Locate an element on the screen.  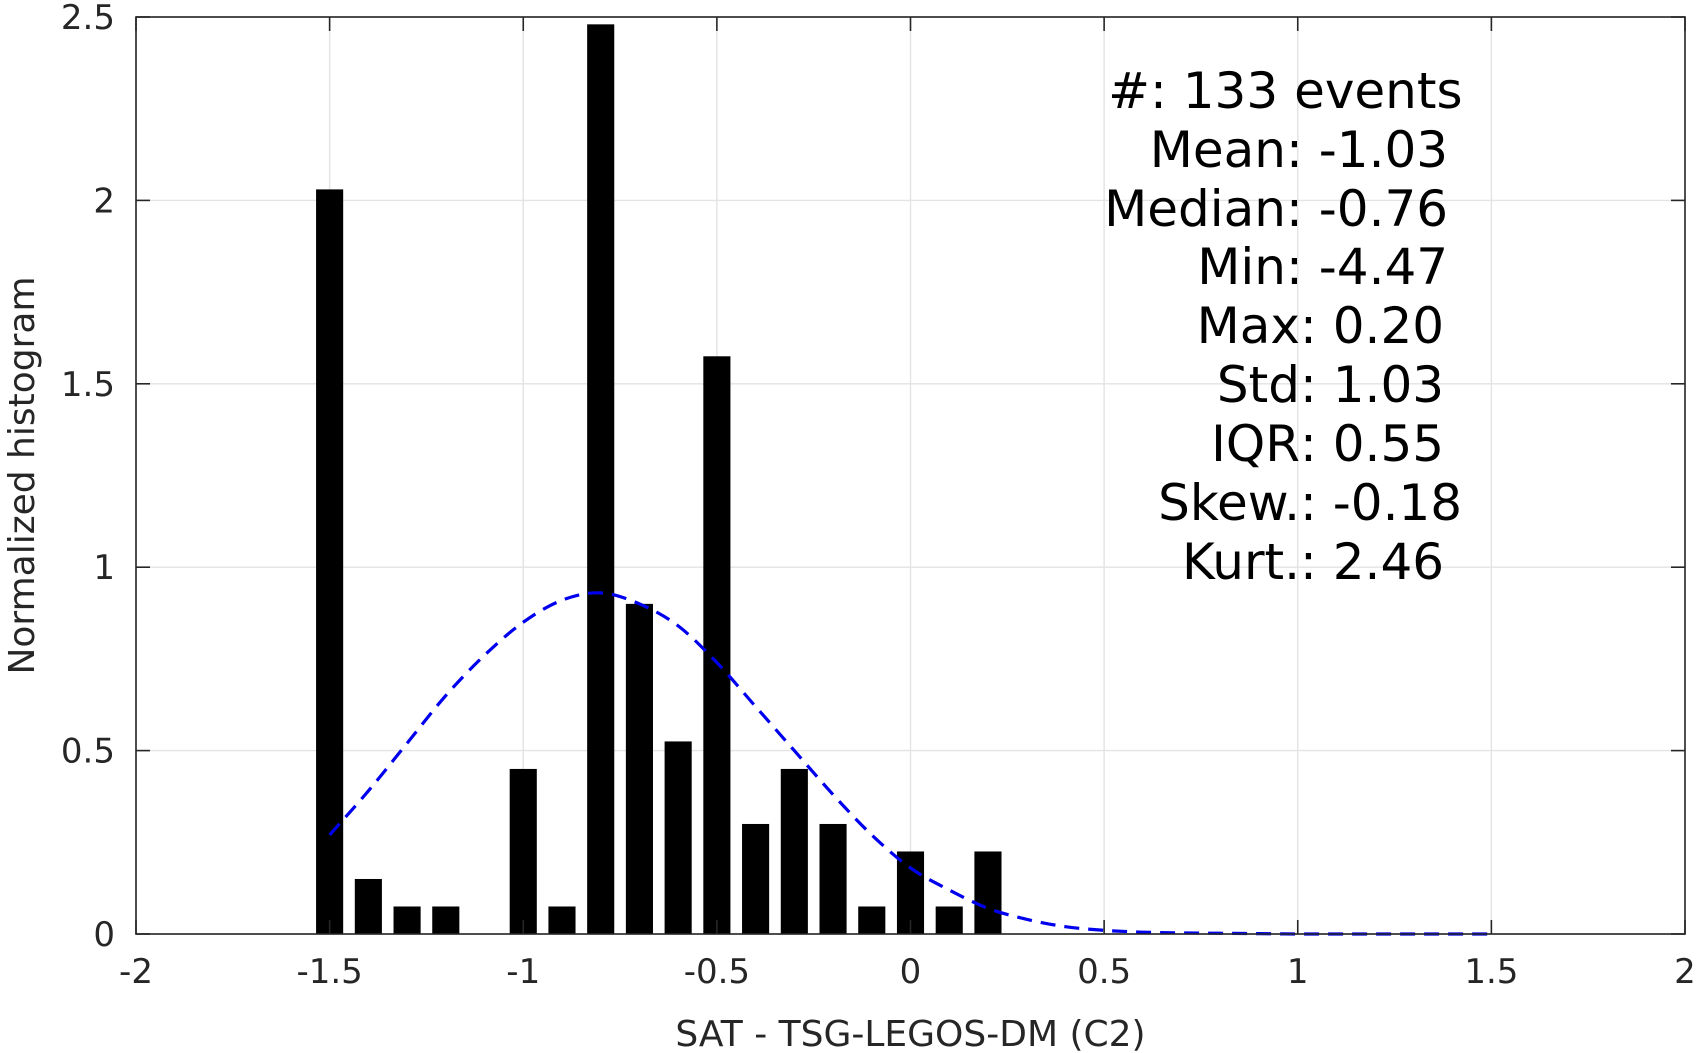
y-tick-label-4: 2 is located at coordinates (104, 201).